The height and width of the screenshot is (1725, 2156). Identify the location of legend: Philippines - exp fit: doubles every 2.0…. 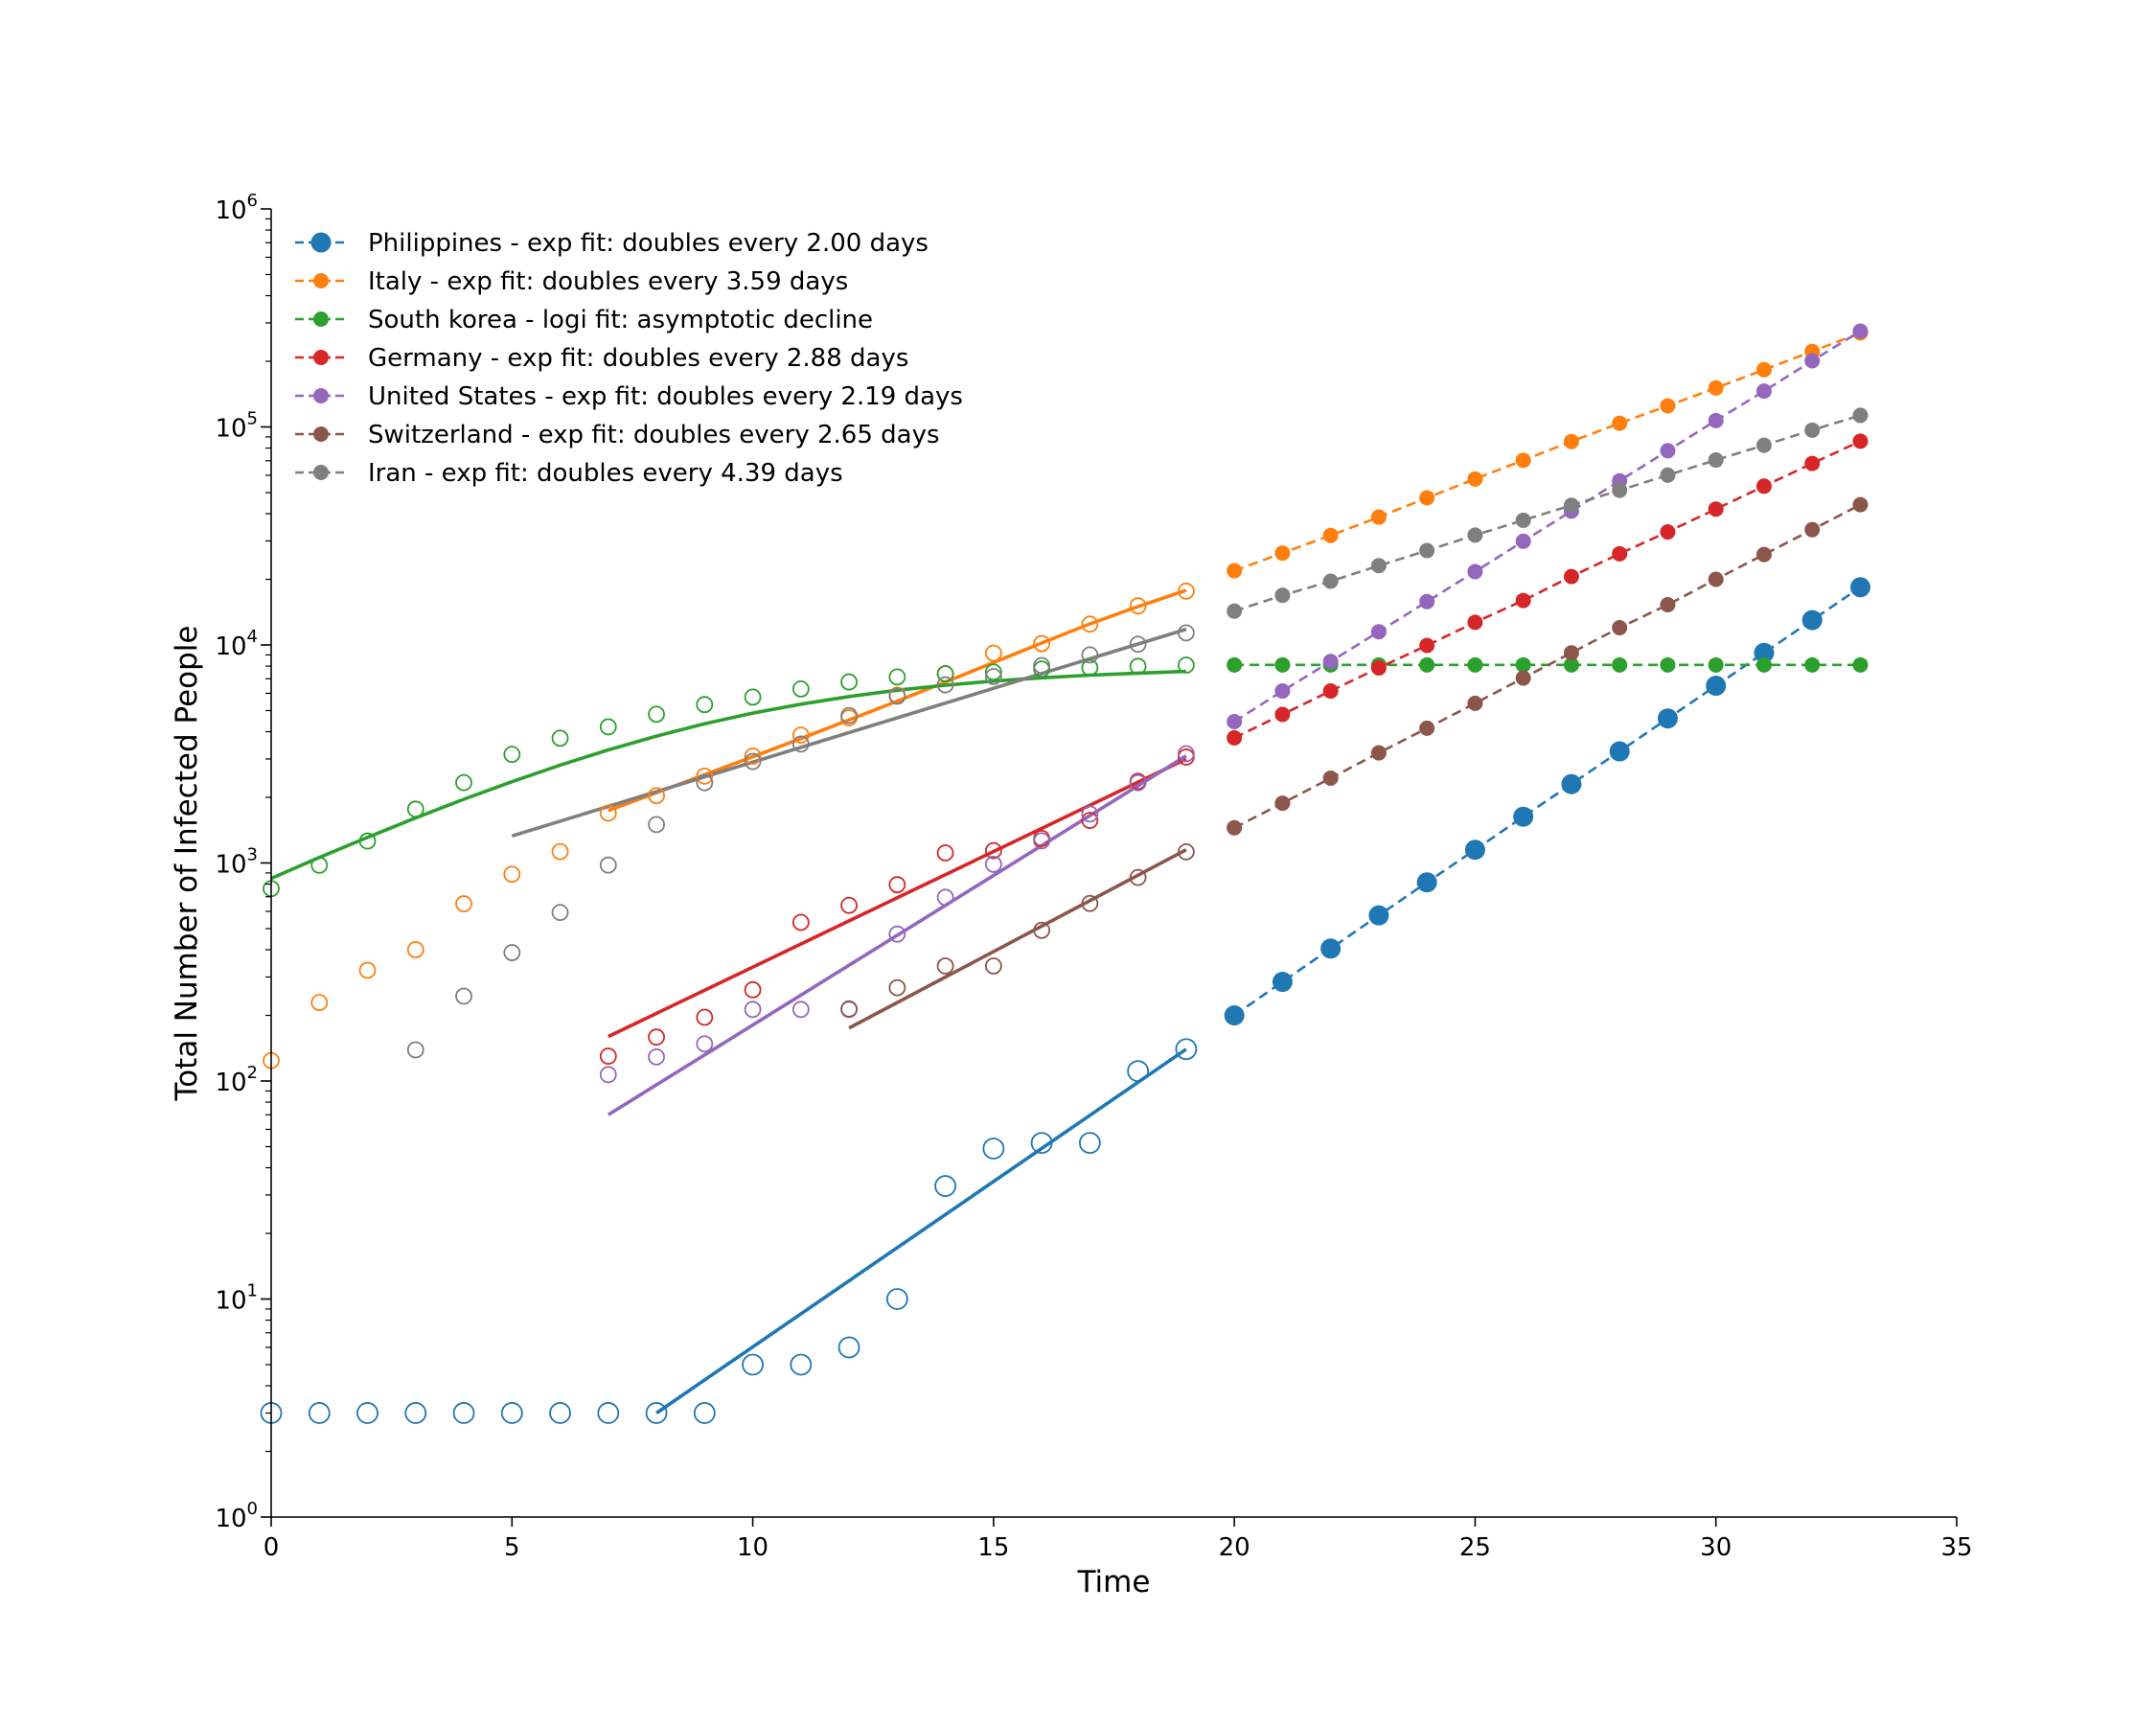
(629, 358).